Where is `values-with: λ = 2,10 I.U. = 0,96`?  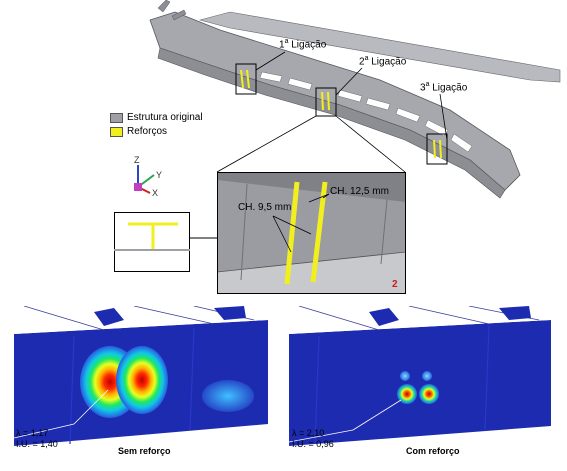
values-with: λ = 2,10 I.U. = 0,96 is located at coordinates (313, 439).